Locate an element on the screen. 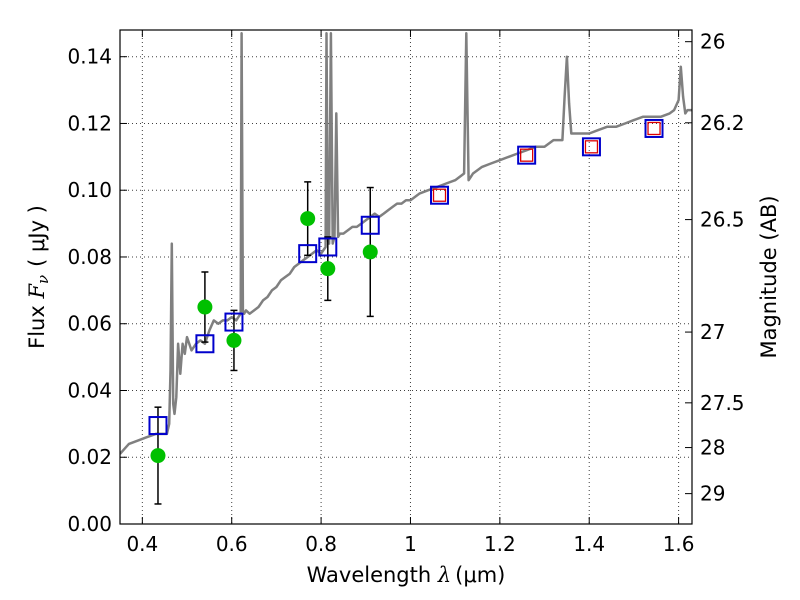 This screenshot has height=600, width=800. y-tick-label: 0.08 is located at coordinates (89, 257).